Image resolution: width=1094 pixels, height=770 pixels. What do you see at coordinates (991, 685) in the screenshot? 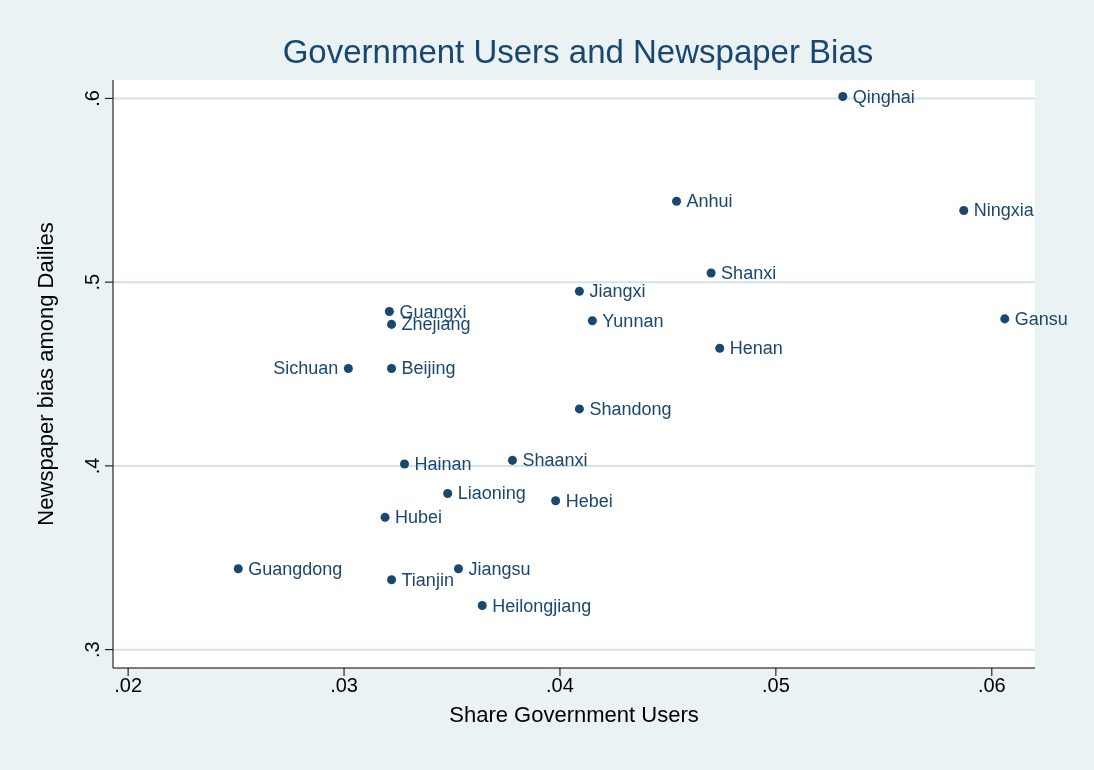
I see `x-tick-label: .06` at bounding box center [991, 685].